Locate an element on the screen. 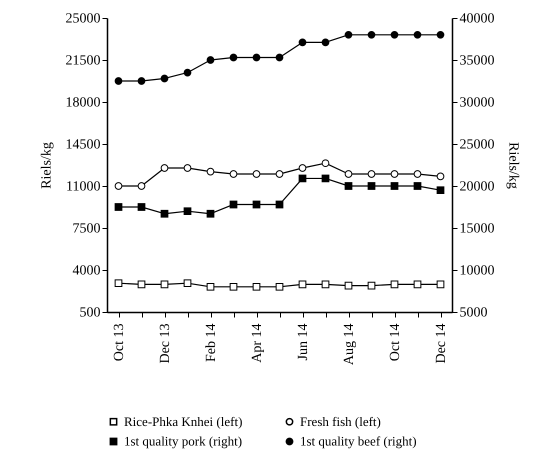 The width and height of the screenshot is (560, 471). y2-tick-label: 15000 is located at coordinates (477, 229).